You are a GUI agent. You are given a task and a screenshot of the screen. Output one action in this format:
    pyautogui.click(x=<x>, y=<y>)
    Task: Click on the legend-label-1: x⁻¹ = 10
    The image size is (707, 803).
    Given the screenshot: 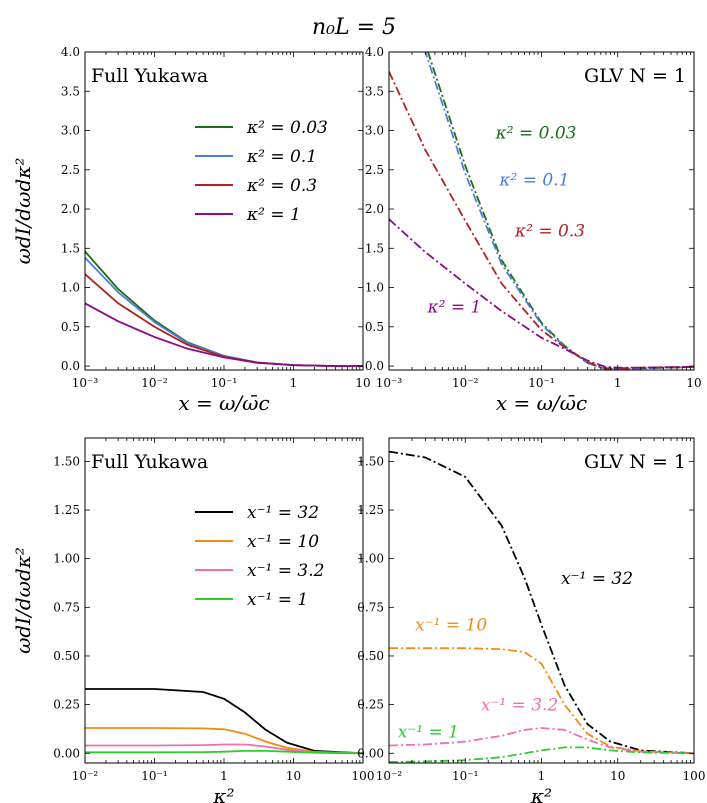 What is the action you would take?
    pyautogui.click(x=283, y=542)
    